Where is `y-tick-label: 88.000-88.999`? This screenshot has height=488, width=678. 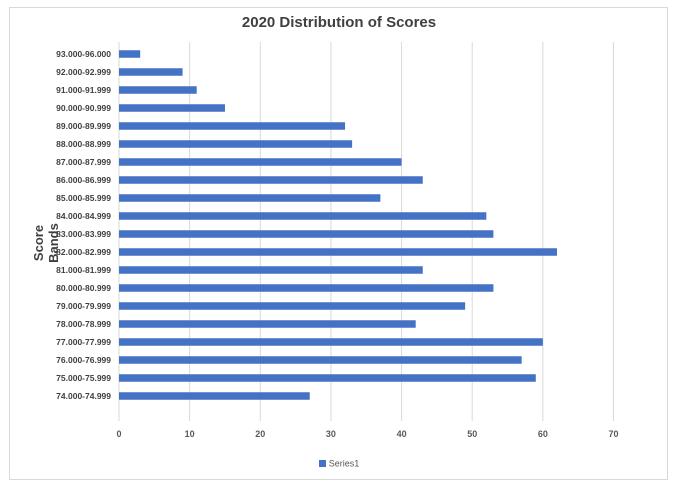
y-tick-label: 88.000-88.999 is located at coordinates (83, 144).